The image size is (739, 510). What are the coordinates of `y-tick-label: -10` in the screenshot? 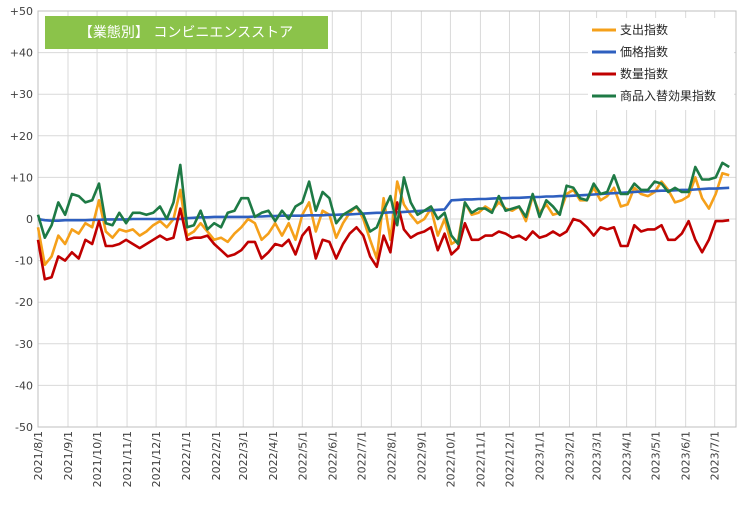 It's located at (24, 261).